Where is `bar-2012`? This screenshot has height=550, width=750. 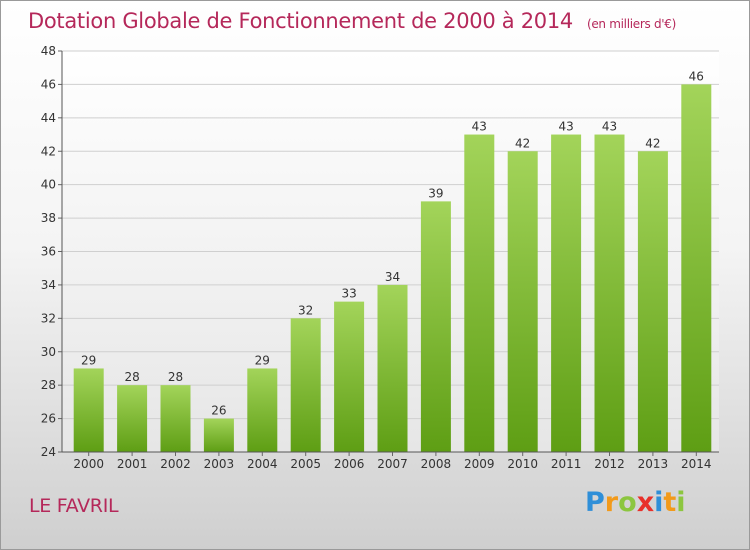 bar-2012 is located at coordinates (609, 293).